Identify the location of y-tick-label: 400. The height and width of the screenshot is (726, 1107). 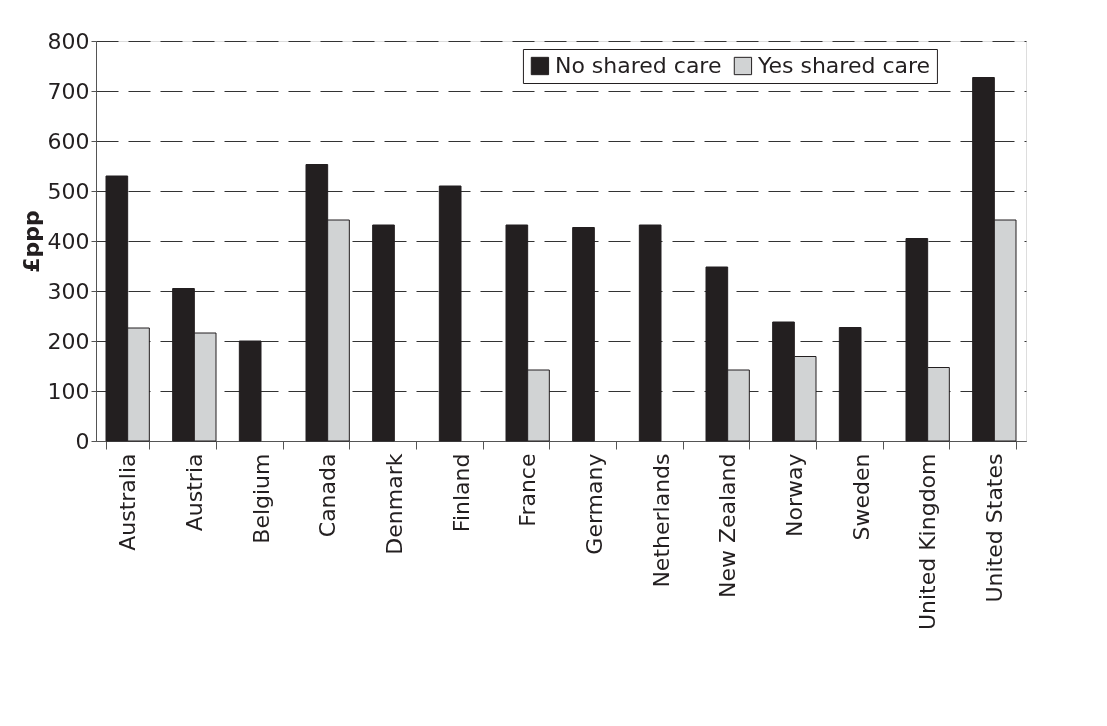
(68, 241).